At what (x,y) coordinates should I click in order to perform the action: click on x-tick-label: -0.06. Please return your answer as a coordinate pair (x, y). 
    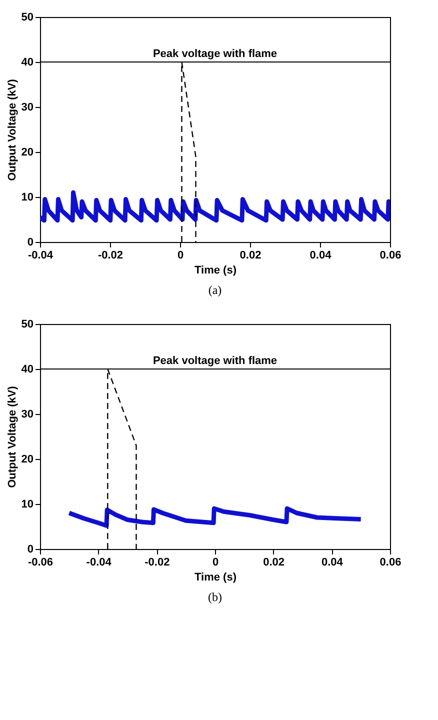
    Looking at the image, I should click on (41, 562).